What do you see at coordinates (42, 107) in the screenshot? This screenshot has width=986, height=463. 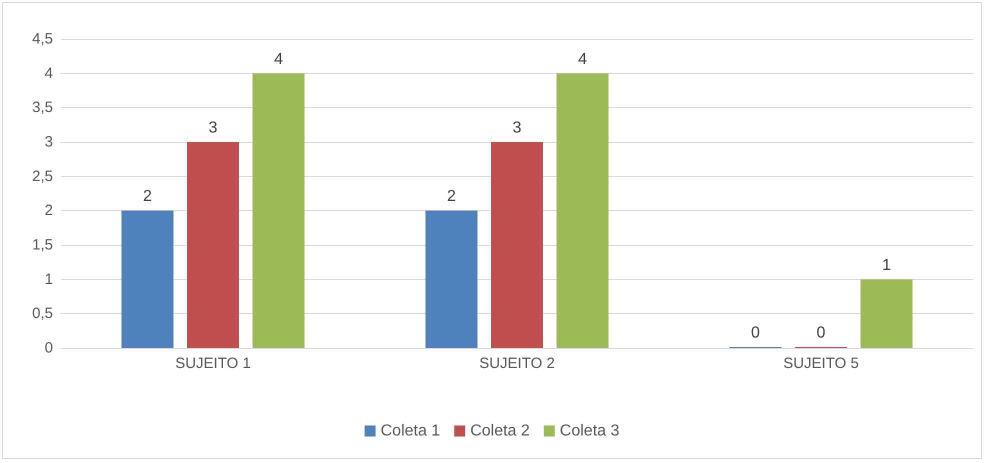 I see `y-tick-label: 3,5` at bounding box center [42, 107].